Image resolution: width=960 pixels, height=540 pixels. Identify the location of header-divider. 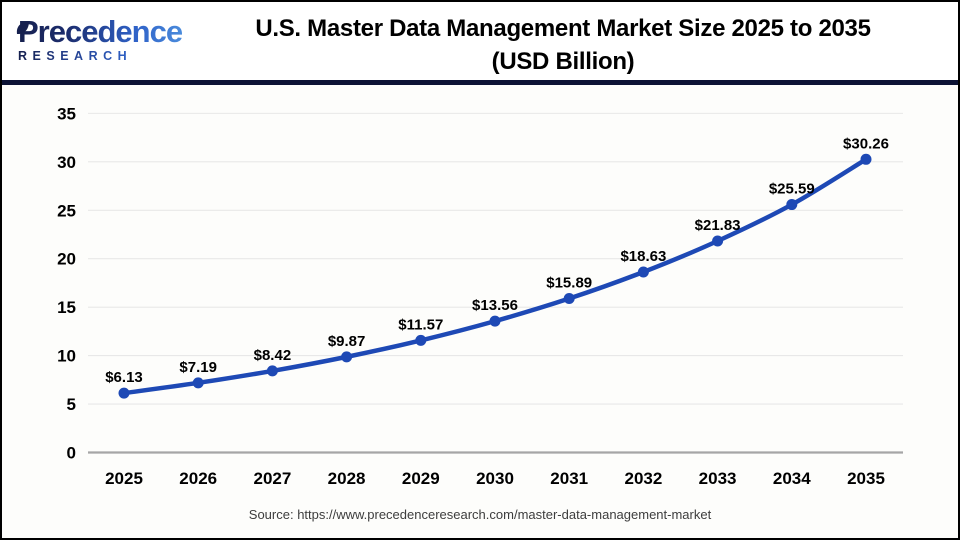
(480, 82).